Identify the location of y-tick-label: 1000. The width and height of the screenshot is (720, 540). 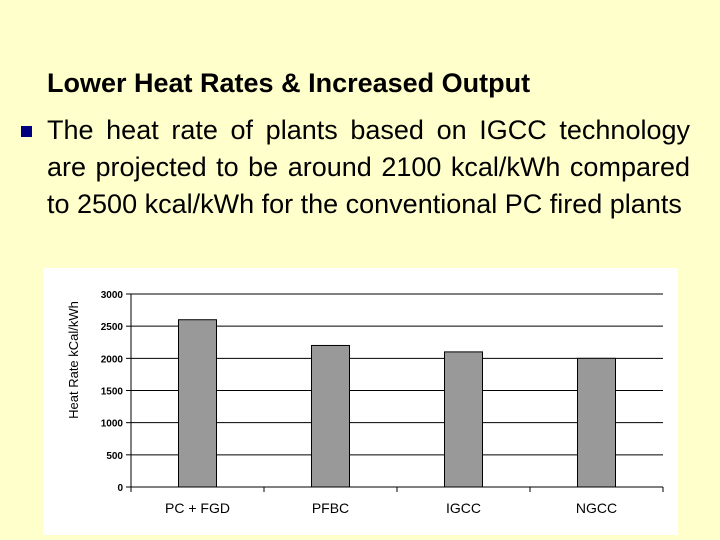
(112, 424).